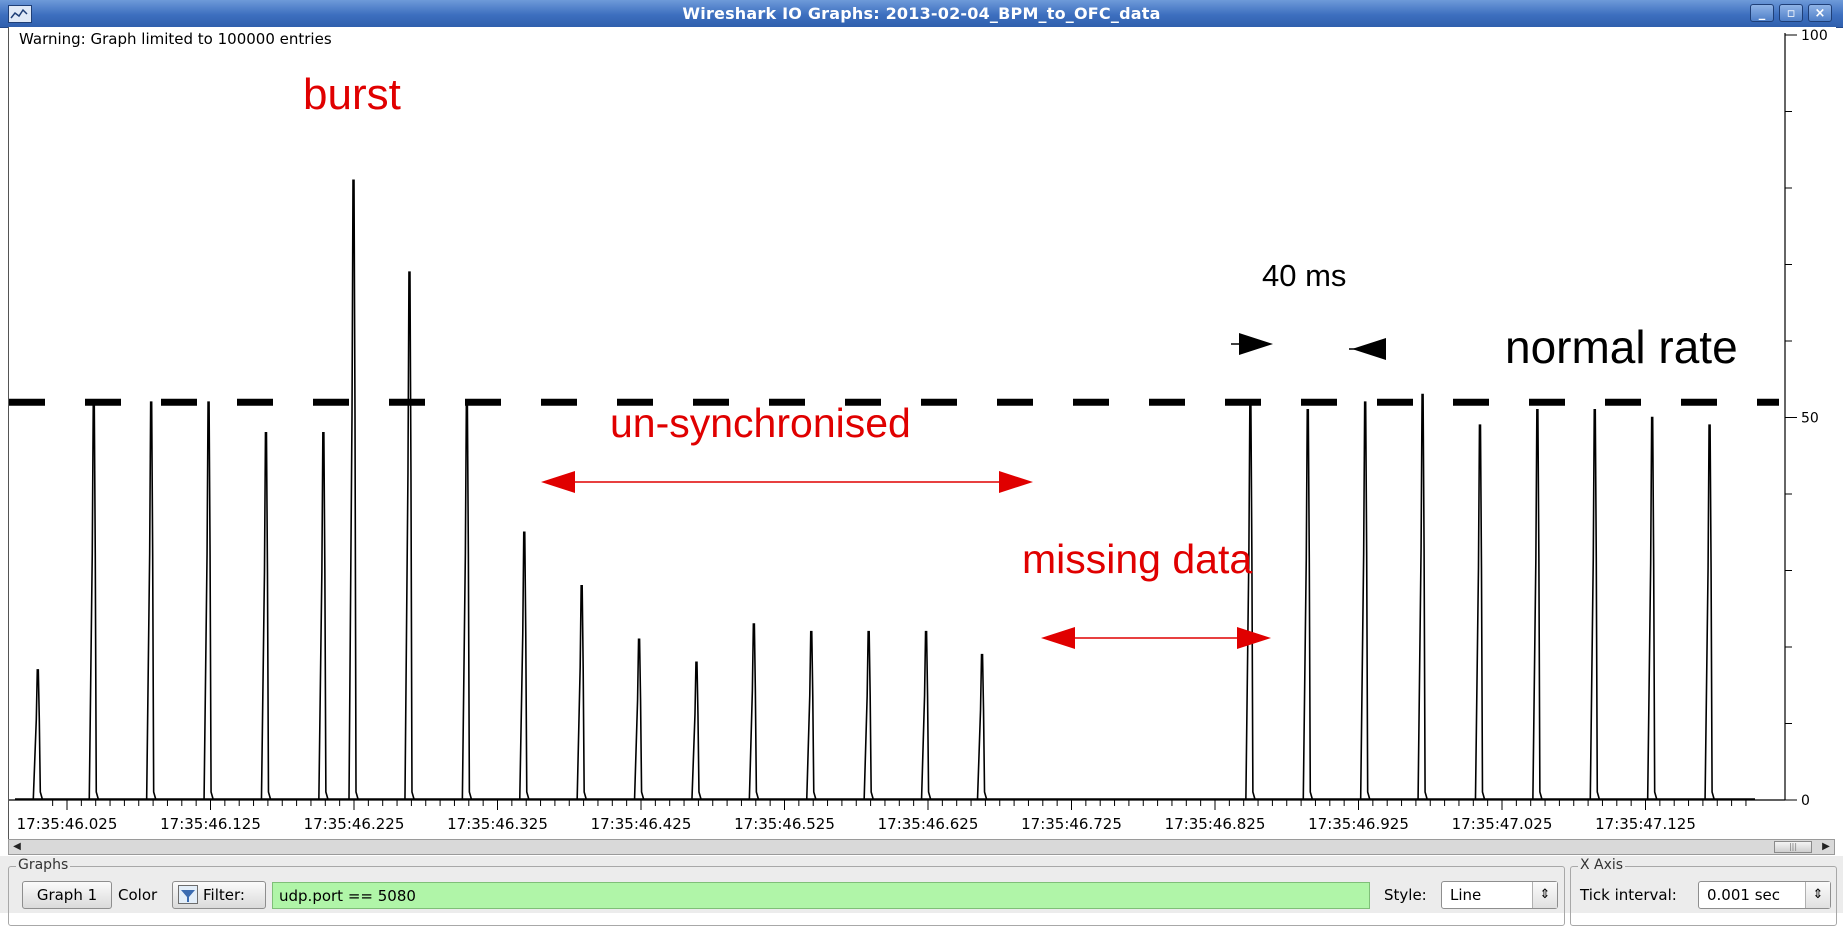 This screenshot has height=926, width=1843. I want to click on tick-interval-label: Tick interval:, so click(1628, 895).